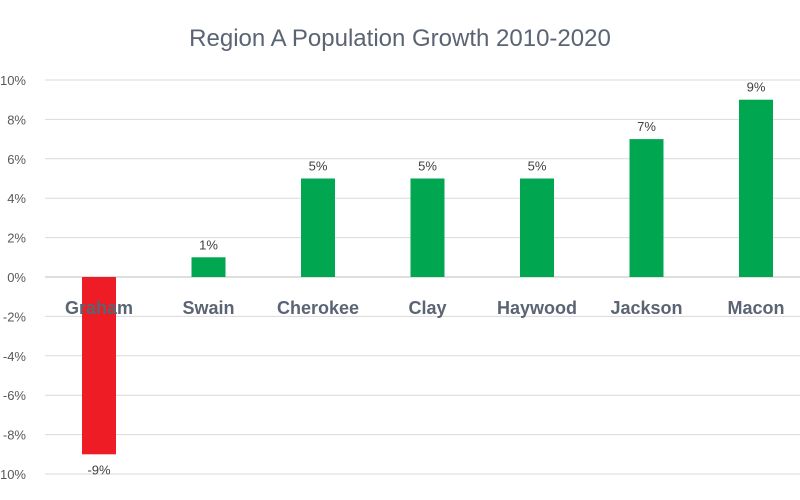 The height and width of the screenshot is (500, 800). I want to click on category-label-clay: Clay, so click(427, 308).